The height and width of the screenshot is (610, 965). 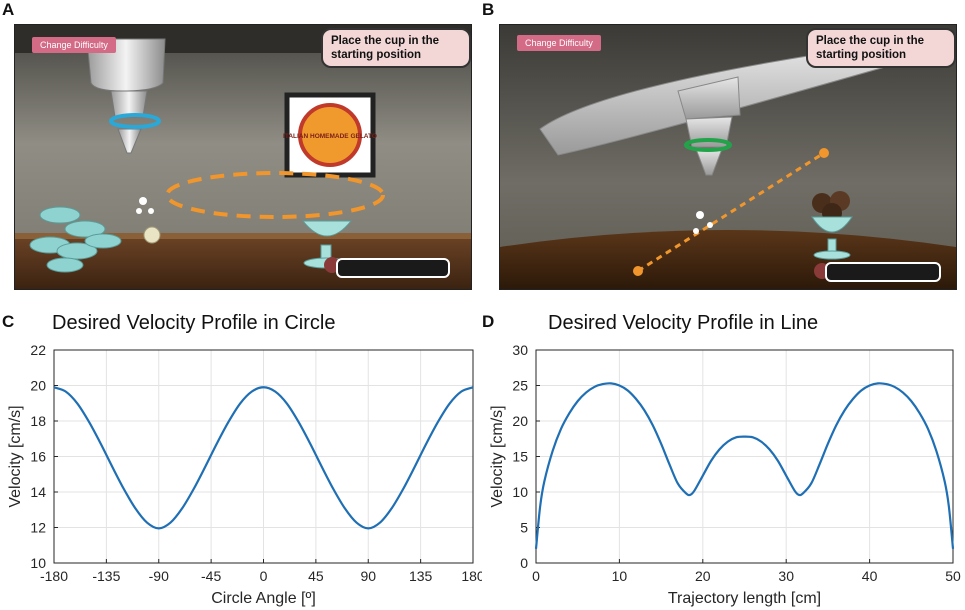 I want to click on x-tick-label: -135, so click(x=106, y=576).